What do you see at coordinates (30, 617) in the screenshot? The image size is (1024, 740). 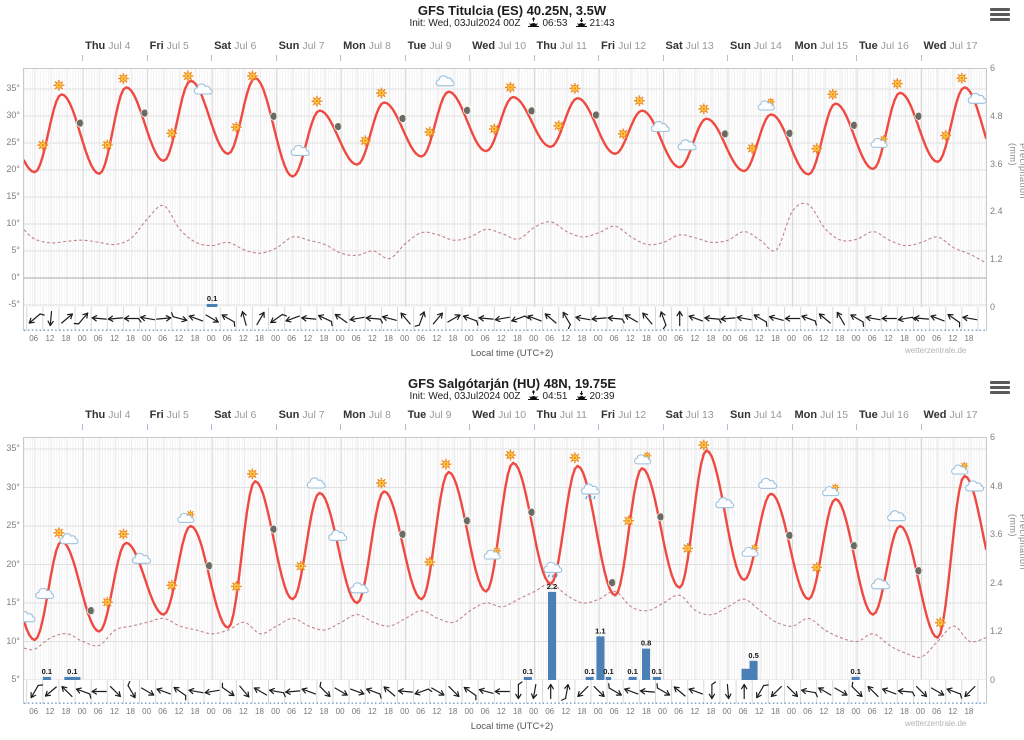 I see `cloud-icon` at bounding box center [30, 617].